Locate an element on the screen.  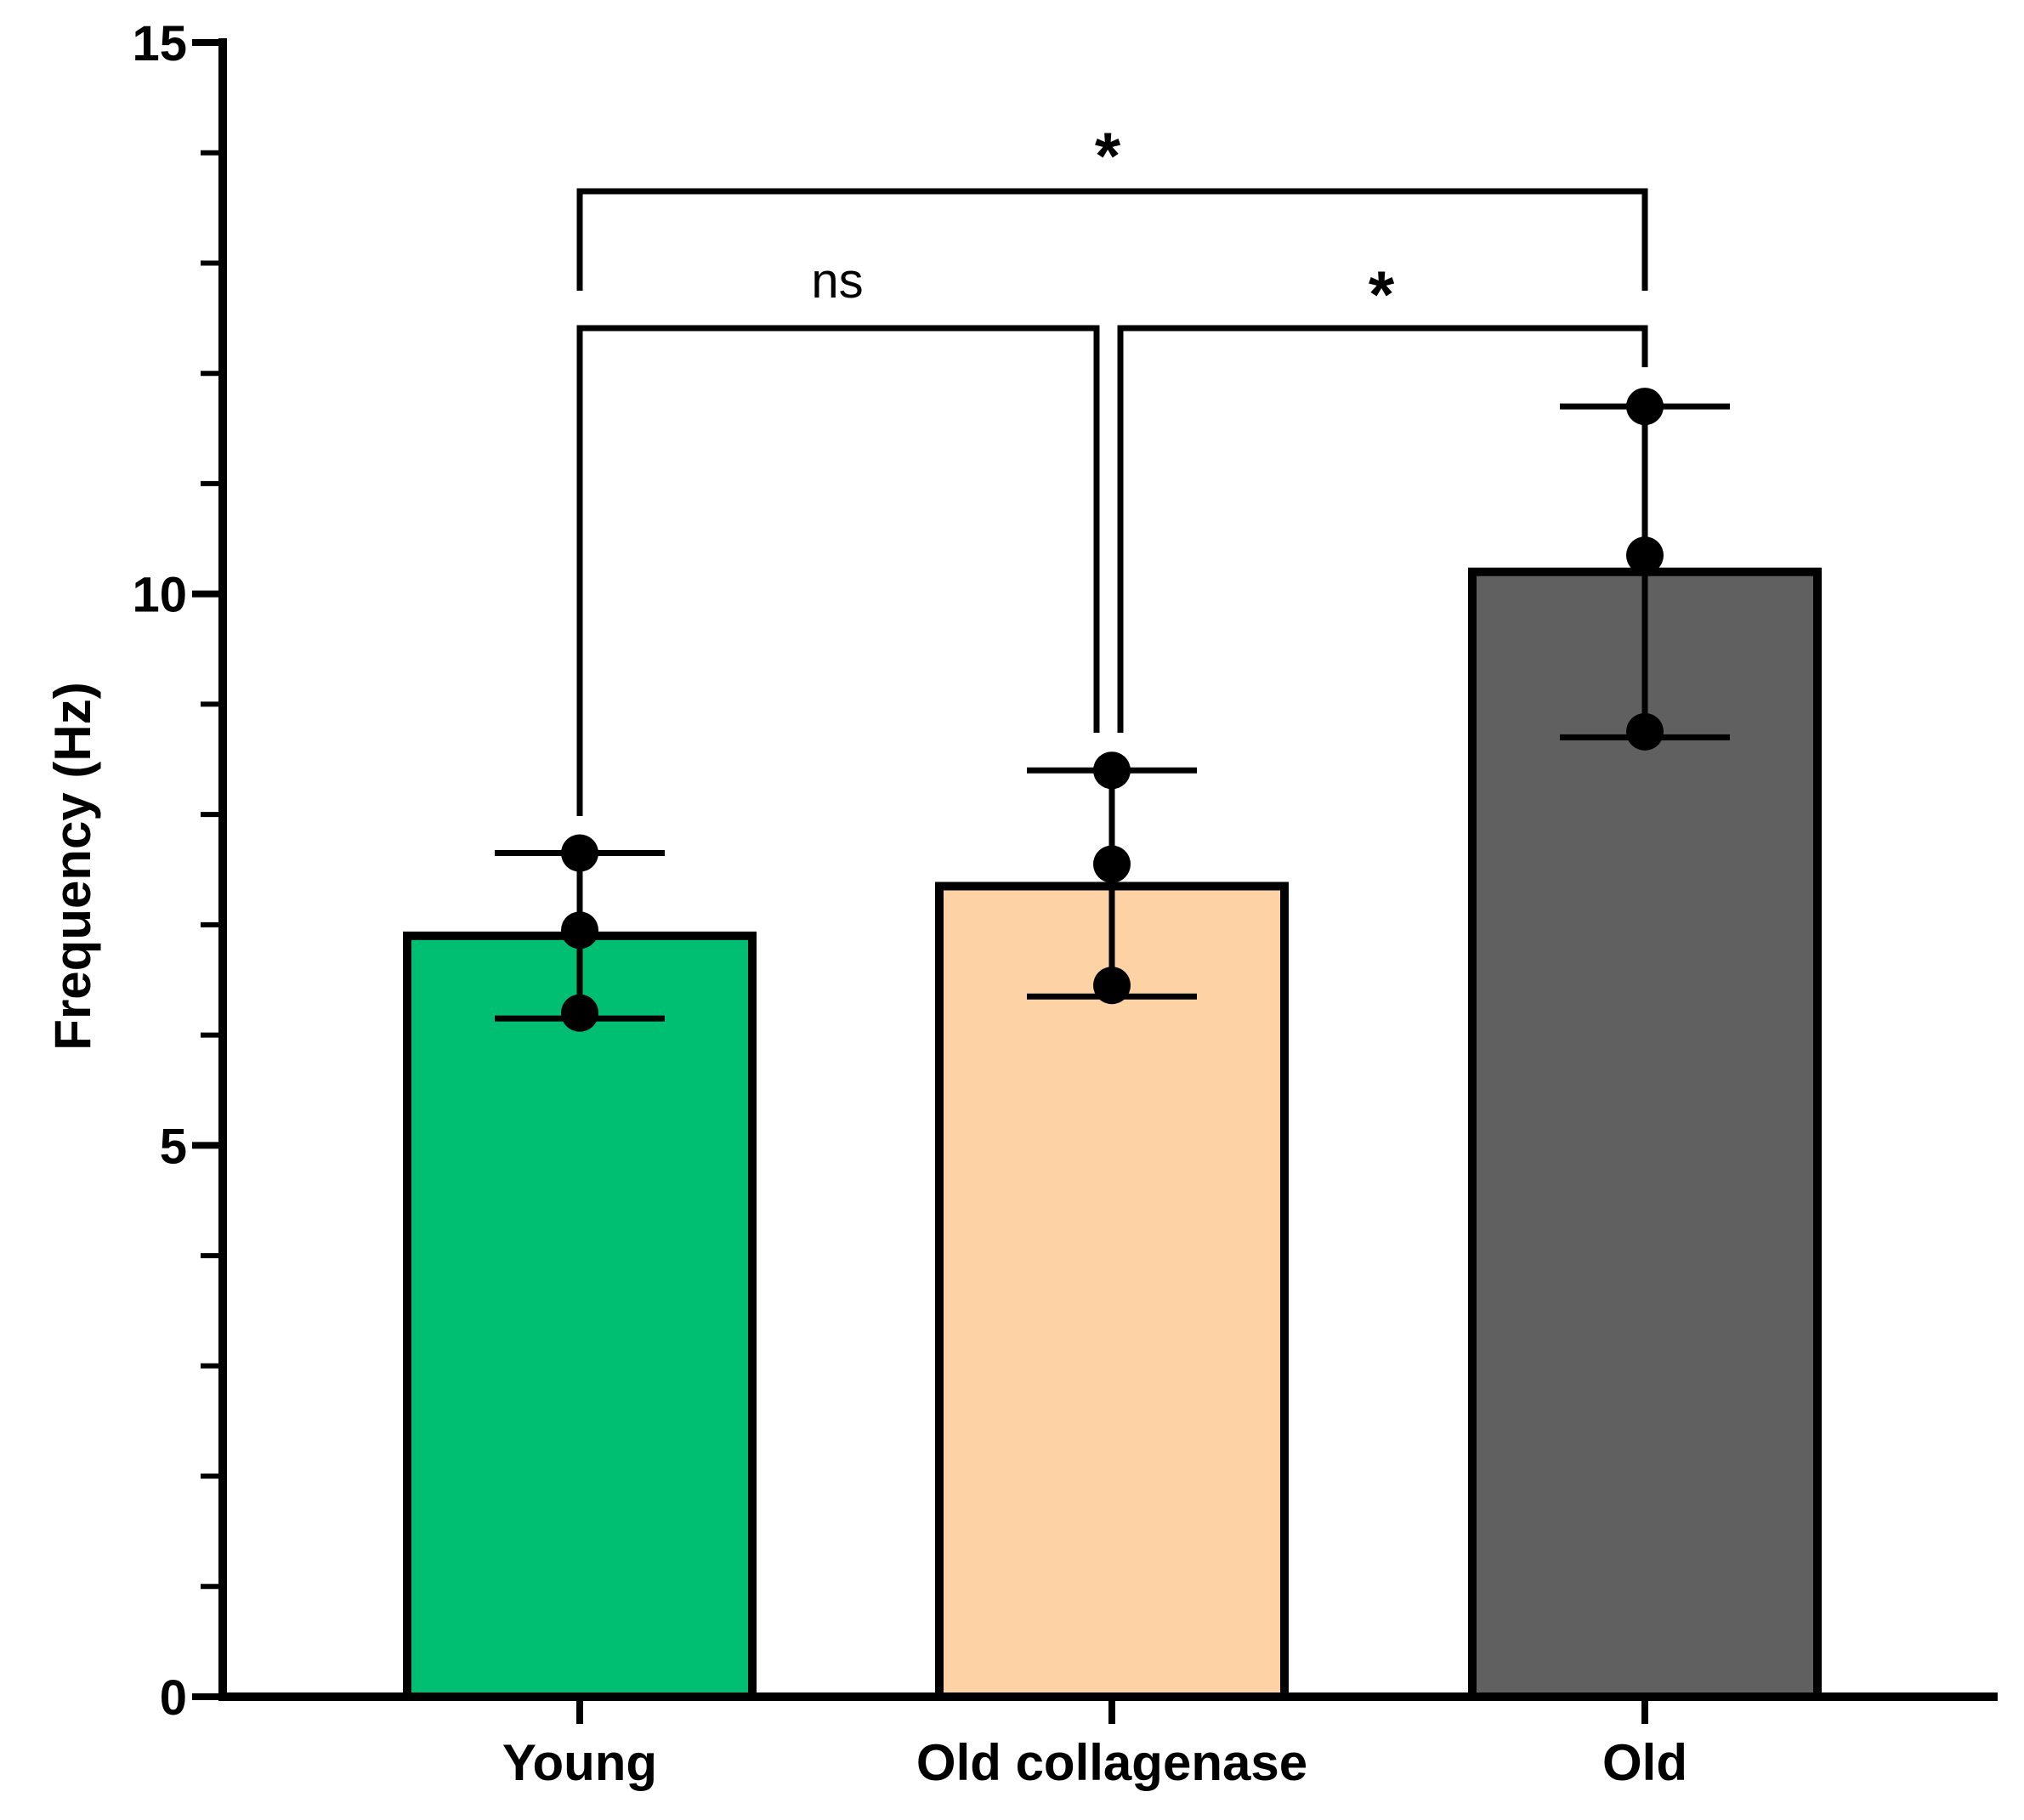
bar-young is located at coordinates (580, 1316).